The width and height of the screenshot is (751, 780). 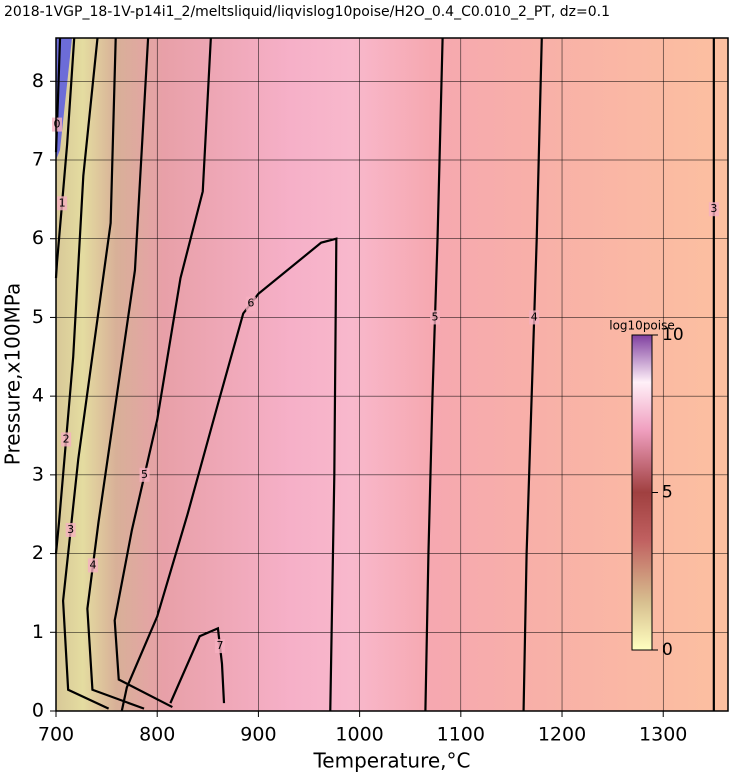 I want to click on contour-label: 6, so click(x=250, y=303).